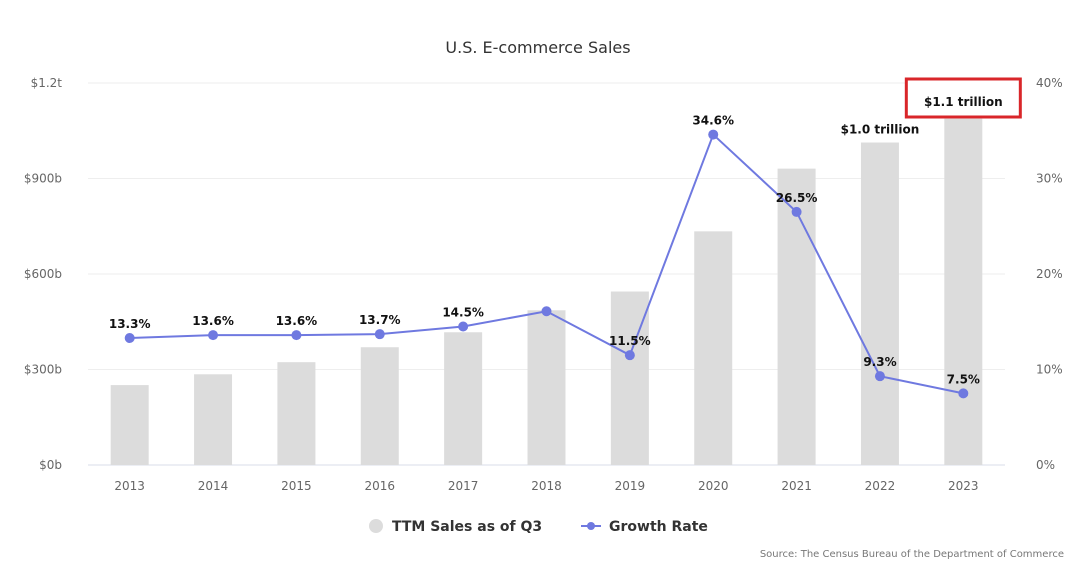 This screenshot has width=1080, height=569. Describe the element at coordinates (213, 335) in the screenshot. I see `growth-point-2014` at that location.